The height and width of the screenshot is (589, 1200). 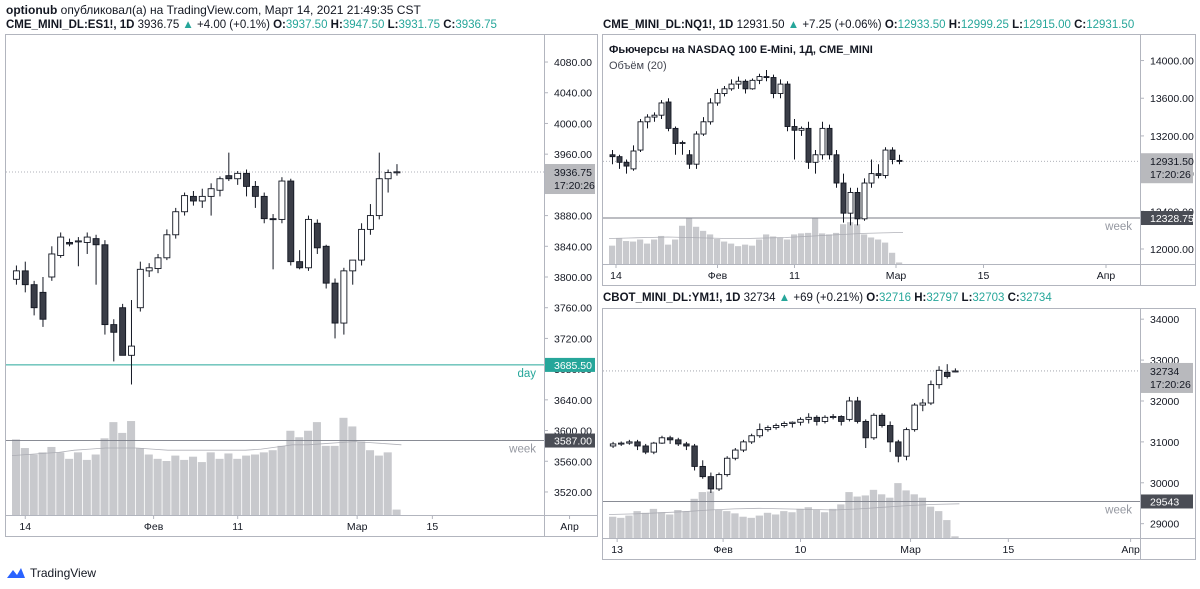 I want to click on price-tick-label: 3560.00, so click(x=573, y=462).